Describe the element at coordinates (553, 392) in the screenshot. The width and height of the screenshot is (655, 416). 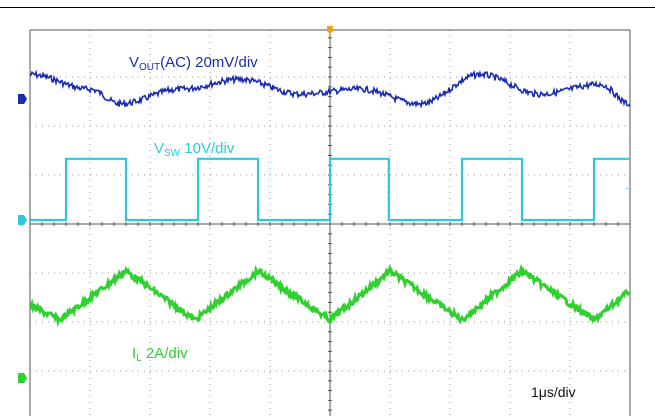
I see `timebase-label: 1μs/div` at that location.